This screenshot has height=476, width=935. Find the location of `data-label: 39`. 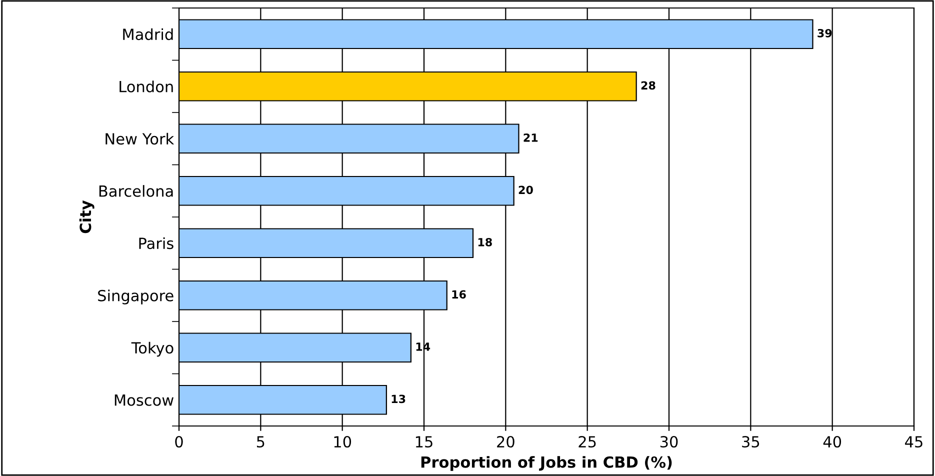

data-label: 39 is located at coordinates (825, 33).